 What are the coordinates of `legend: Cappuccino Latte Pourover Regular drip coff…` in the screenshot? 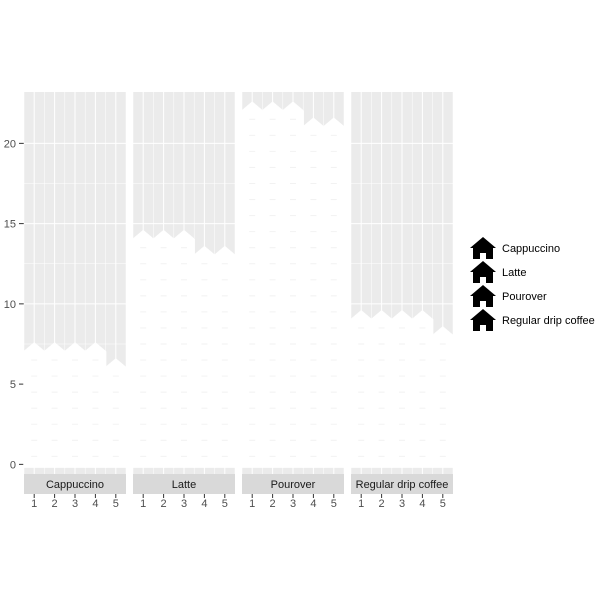 It's located at (532, 284).